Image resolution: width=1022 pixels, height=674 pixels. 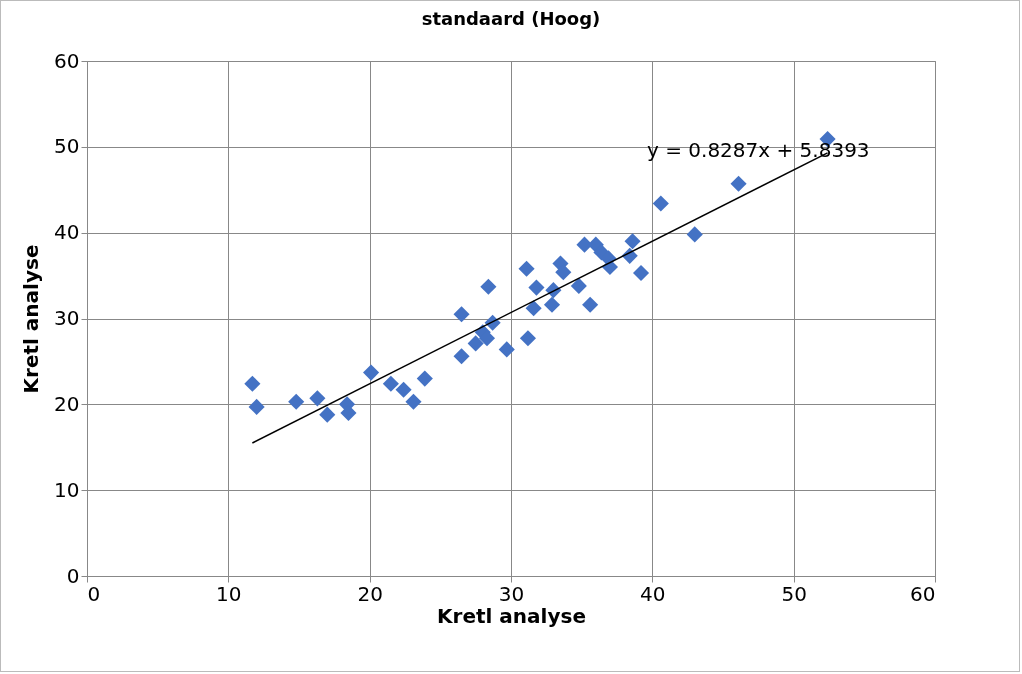 What do you see at coordinates (31, 319) in the screenshot?
I see `y-axis-title: Kretl analyse` at bounding box center [31, 319].